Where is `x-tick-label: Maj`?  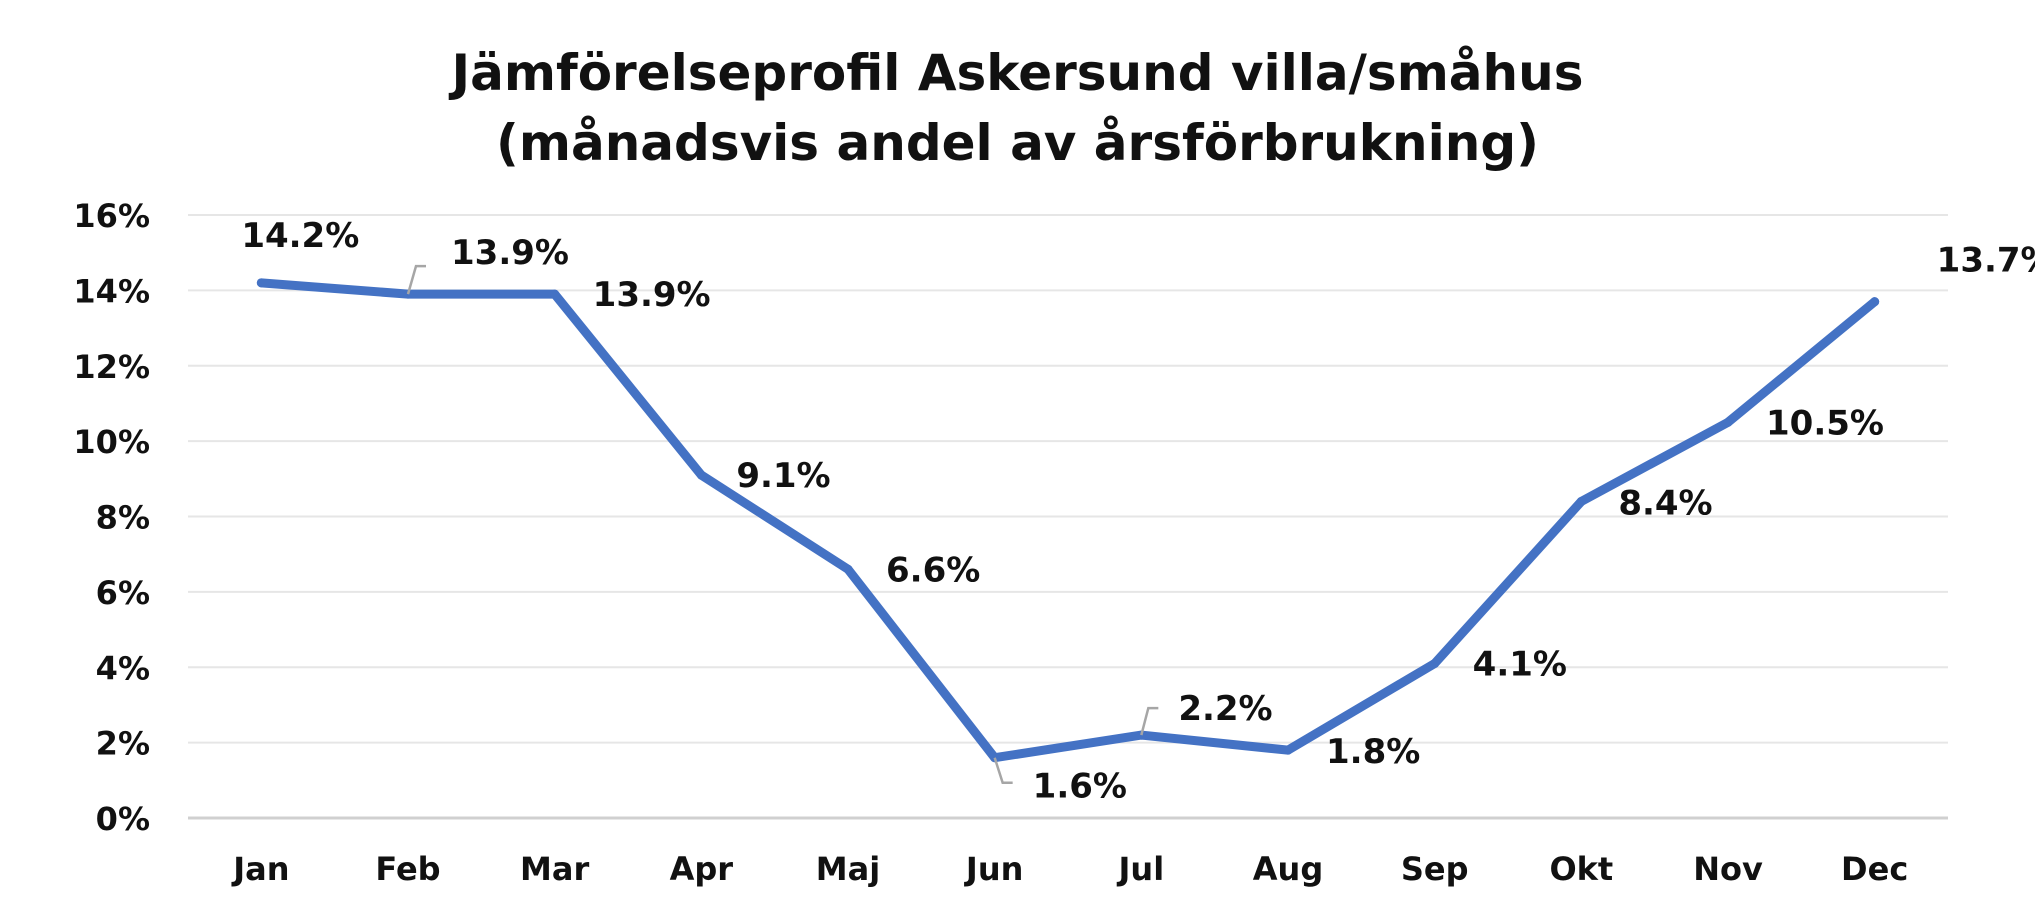 x-tick-label: Maj is located at coordinates (848, 869).